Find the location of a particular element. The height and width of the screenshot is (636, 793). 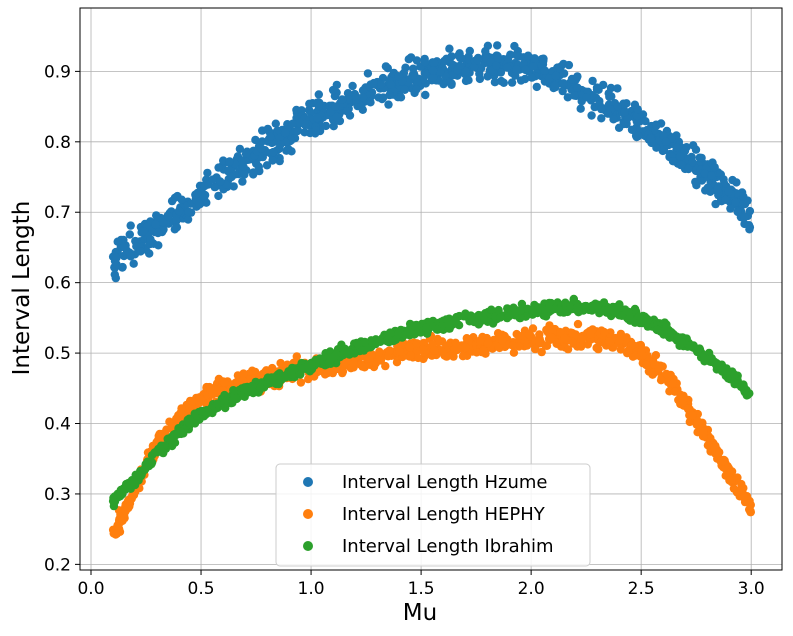

legend-marker is located at coordinates (308, 514).